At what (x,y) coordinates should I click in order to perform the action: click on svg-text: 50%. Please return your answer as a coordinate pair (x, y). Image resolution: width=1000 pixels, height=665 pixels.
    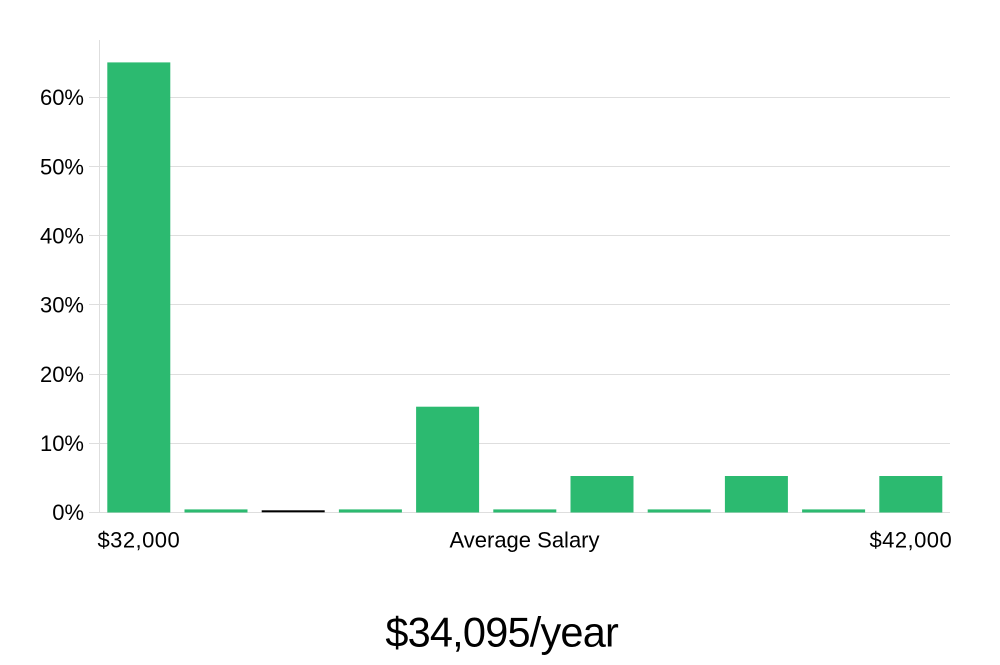
    Looking at the image, I should click on (62, 166).